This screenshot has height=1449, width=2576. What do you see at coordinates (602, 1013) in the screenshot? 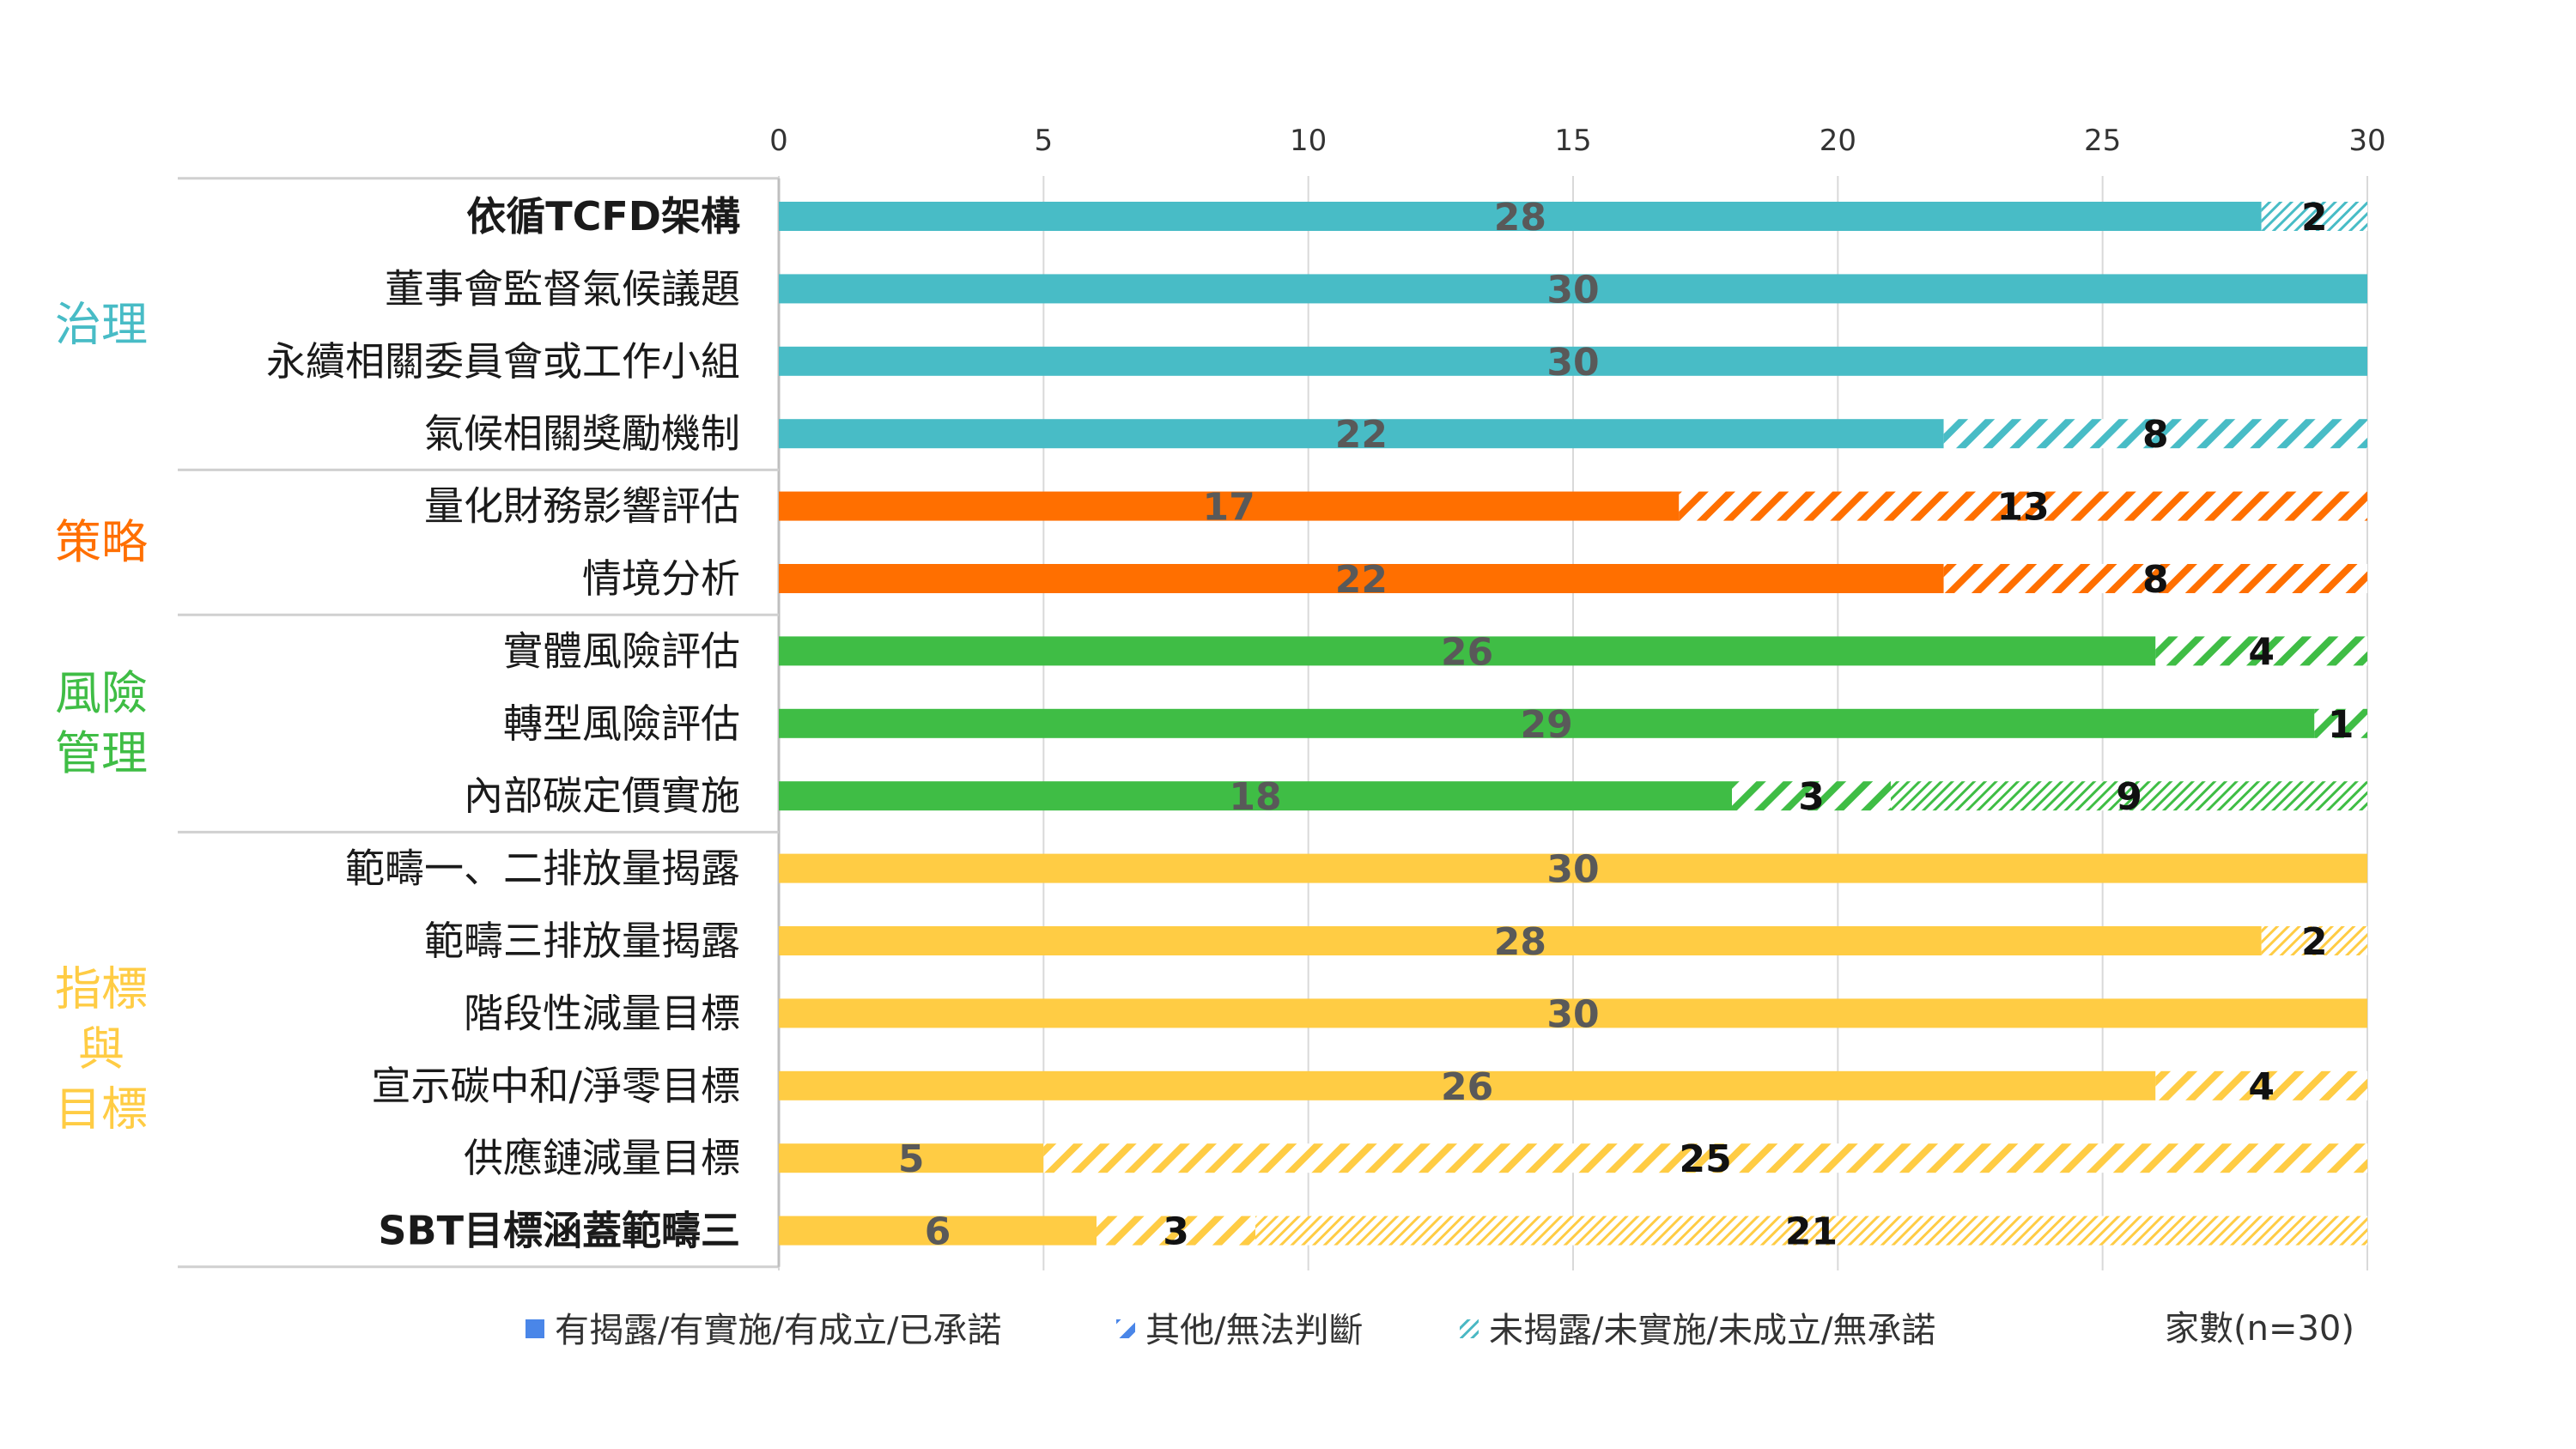
I see `category-label: 階段性減量目標` at bounding box center [602, 1013].